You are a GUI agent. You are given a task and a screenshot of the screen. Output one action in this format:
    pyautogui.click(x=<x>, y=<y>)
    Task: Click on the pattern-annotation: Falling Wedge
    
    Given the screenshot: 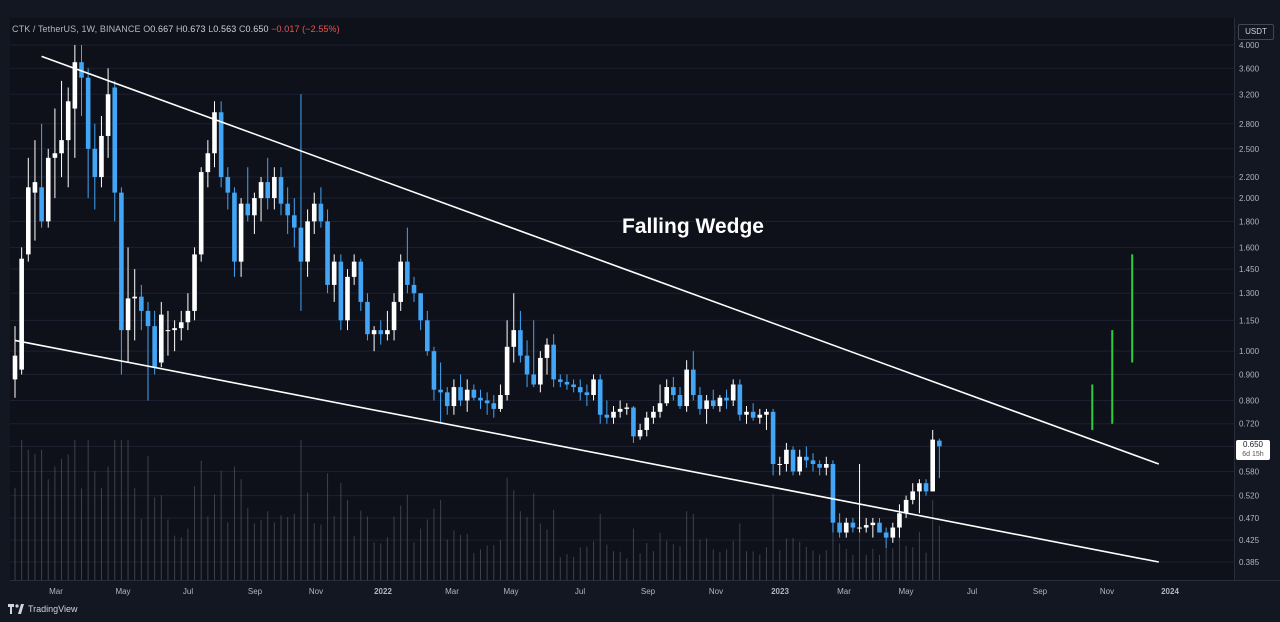 What is the action you would take?
    pyautogui.click(x=693, y=226)
    